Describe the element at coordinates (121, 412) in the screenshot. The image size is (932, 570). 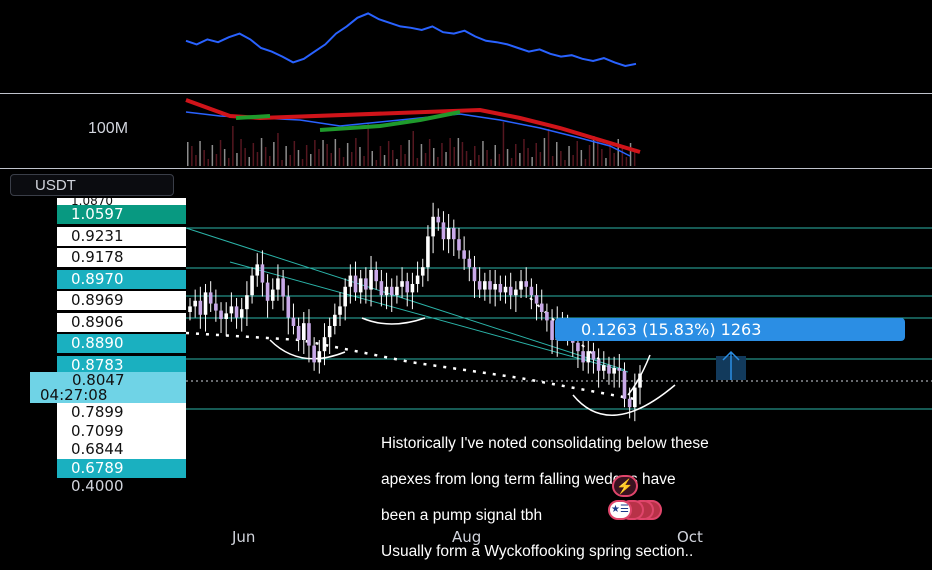
I see `price-tick: 0.7899` at that location.